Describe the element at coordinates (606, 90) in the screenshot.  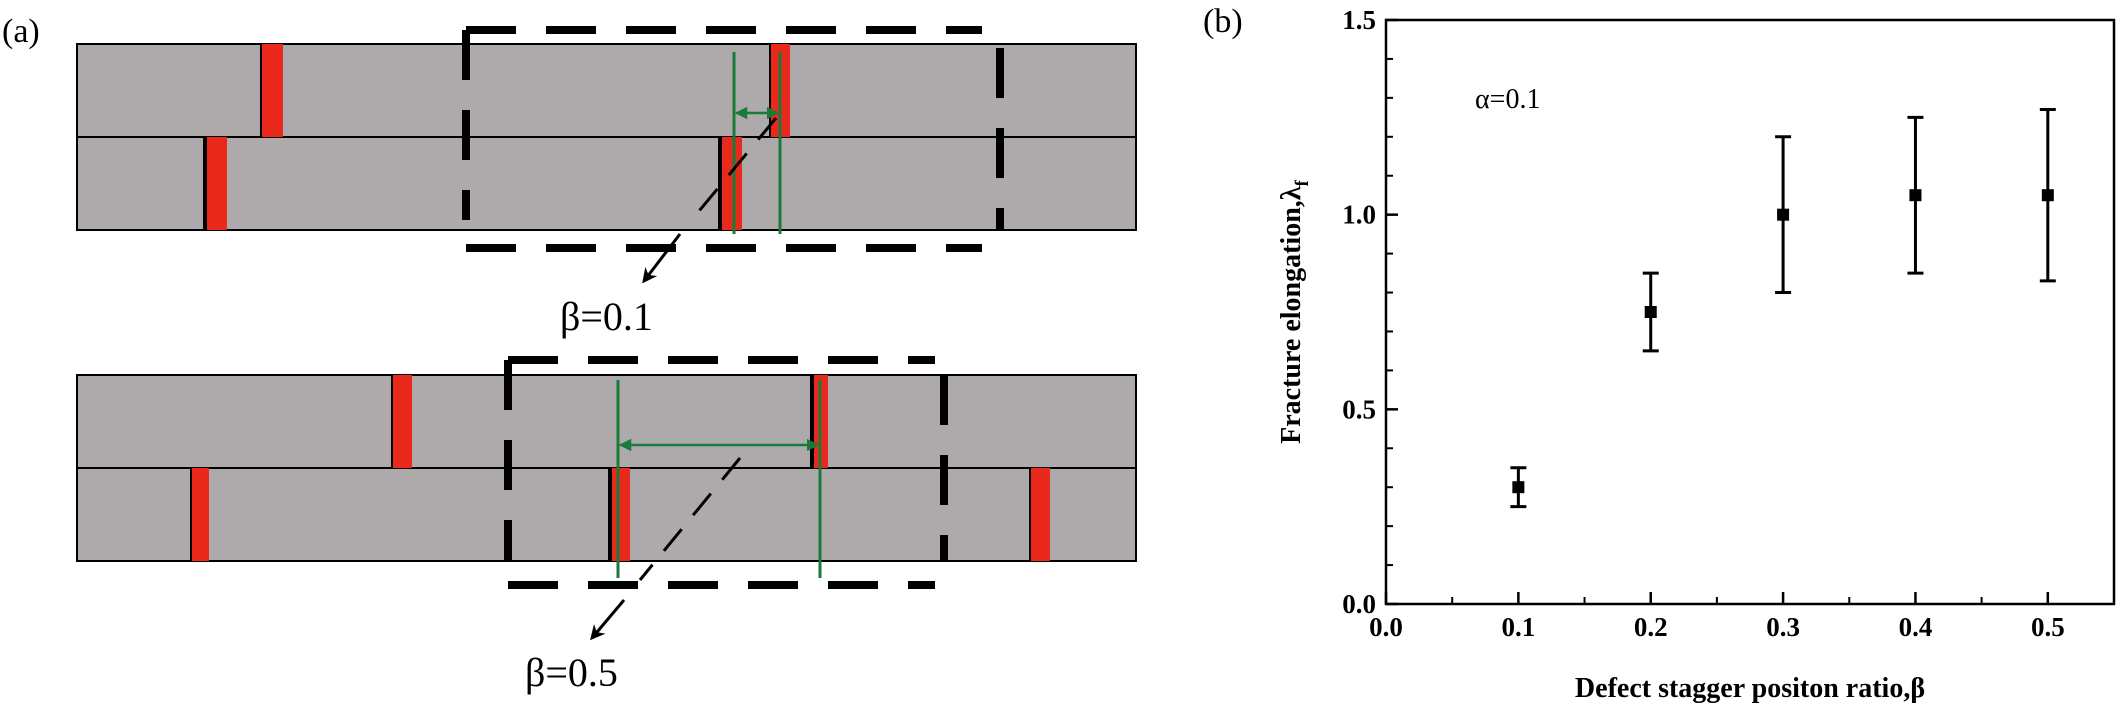
I see `fiber-top-upper` at that location.